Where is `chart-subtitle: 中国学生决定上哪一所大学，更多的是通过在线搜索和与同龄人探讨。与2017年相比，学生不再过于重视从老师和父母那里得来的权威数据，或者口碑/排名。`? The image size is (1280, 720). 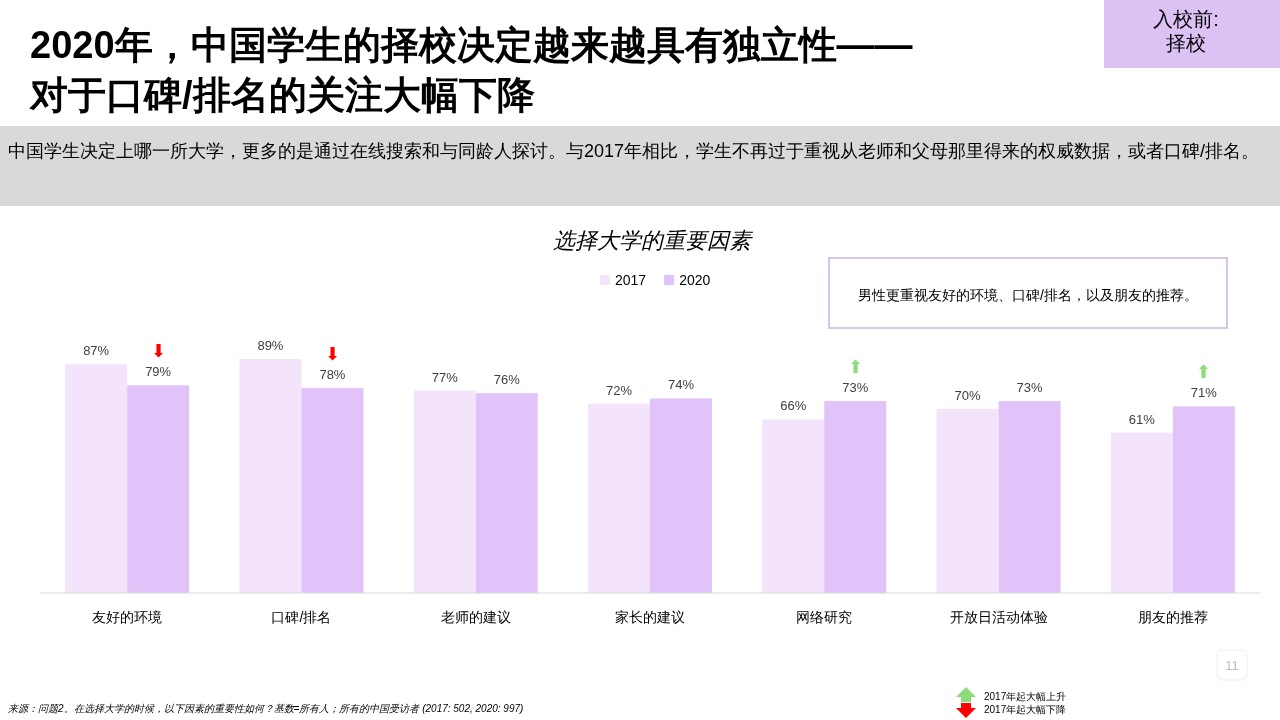
chart-subtitle: 中国学生决定上哪一所大学，更多的是通过在线搜索和与同龄人探讨。与2017年相比，学生不再过于重视从老师和父母那里得来的权威数据，或者口碑/排名。 is located at coordinates (634, 151).